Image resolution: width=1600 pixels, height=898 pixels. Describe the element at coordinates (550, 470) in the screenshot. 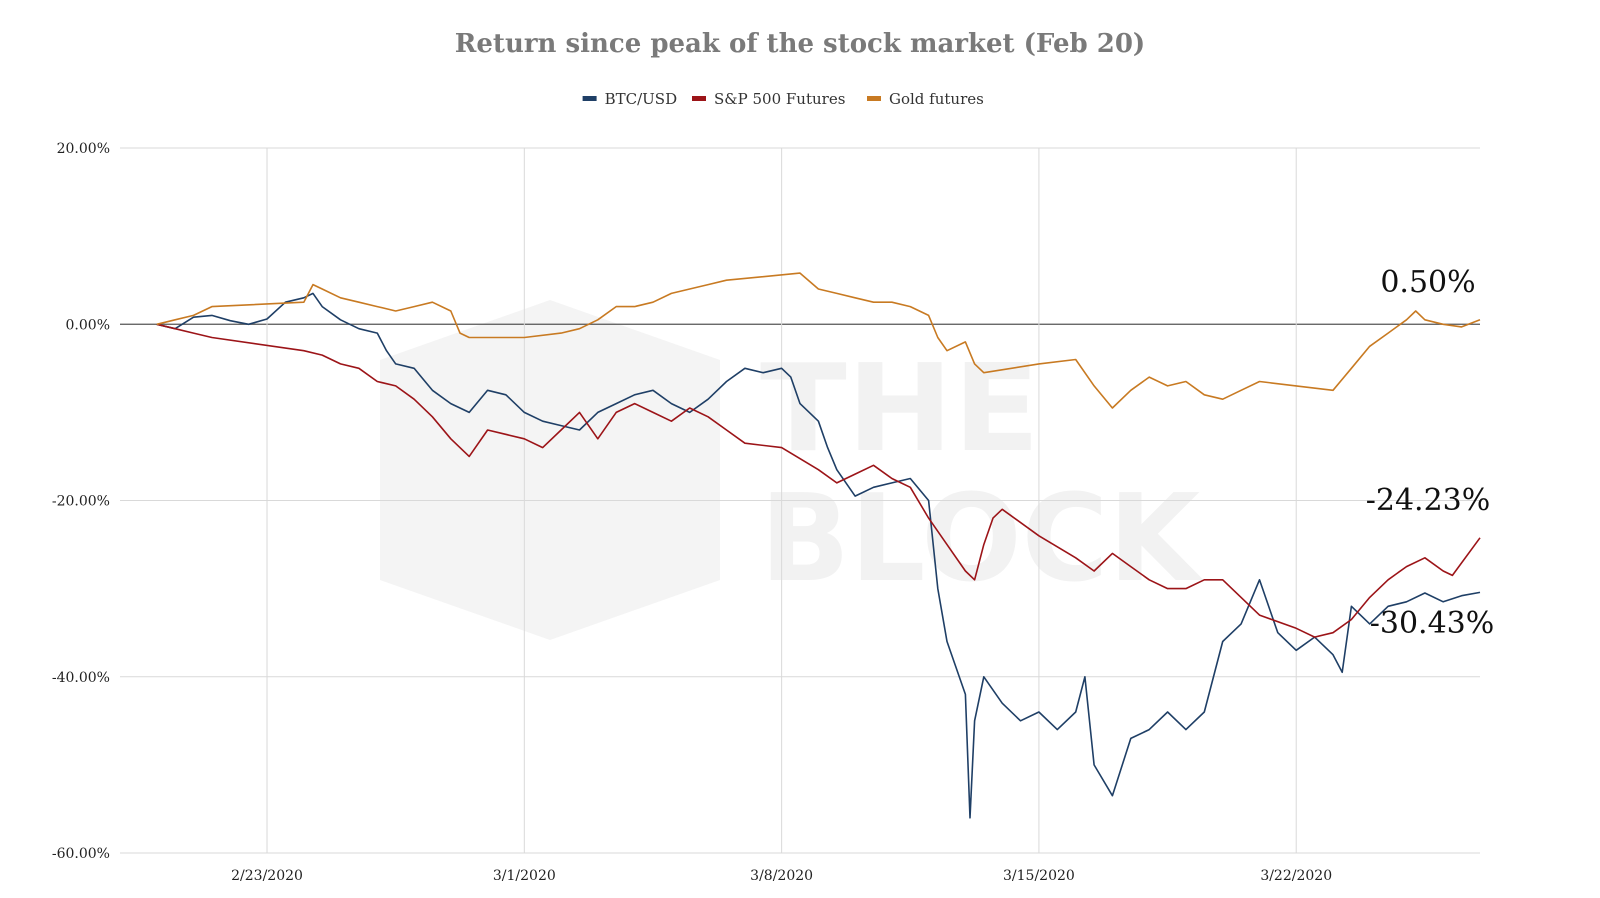

I see `watermark-logo` at that location.